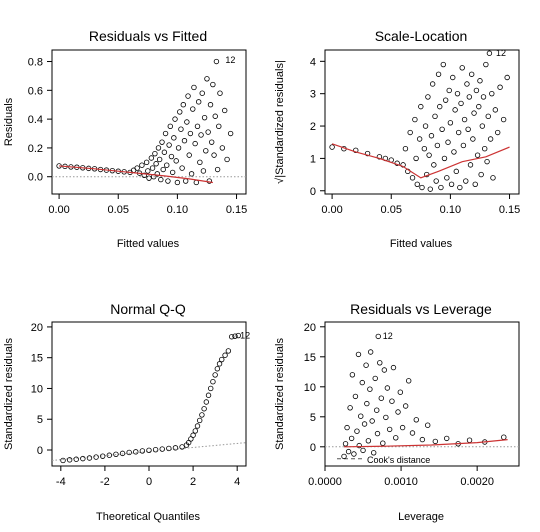  What do you see at coordinates (398, 460) in the screenshot?
I see `residuals-vs-leverage-cooks-distance-label: Cook's distance` at bounding box center [398, 460].